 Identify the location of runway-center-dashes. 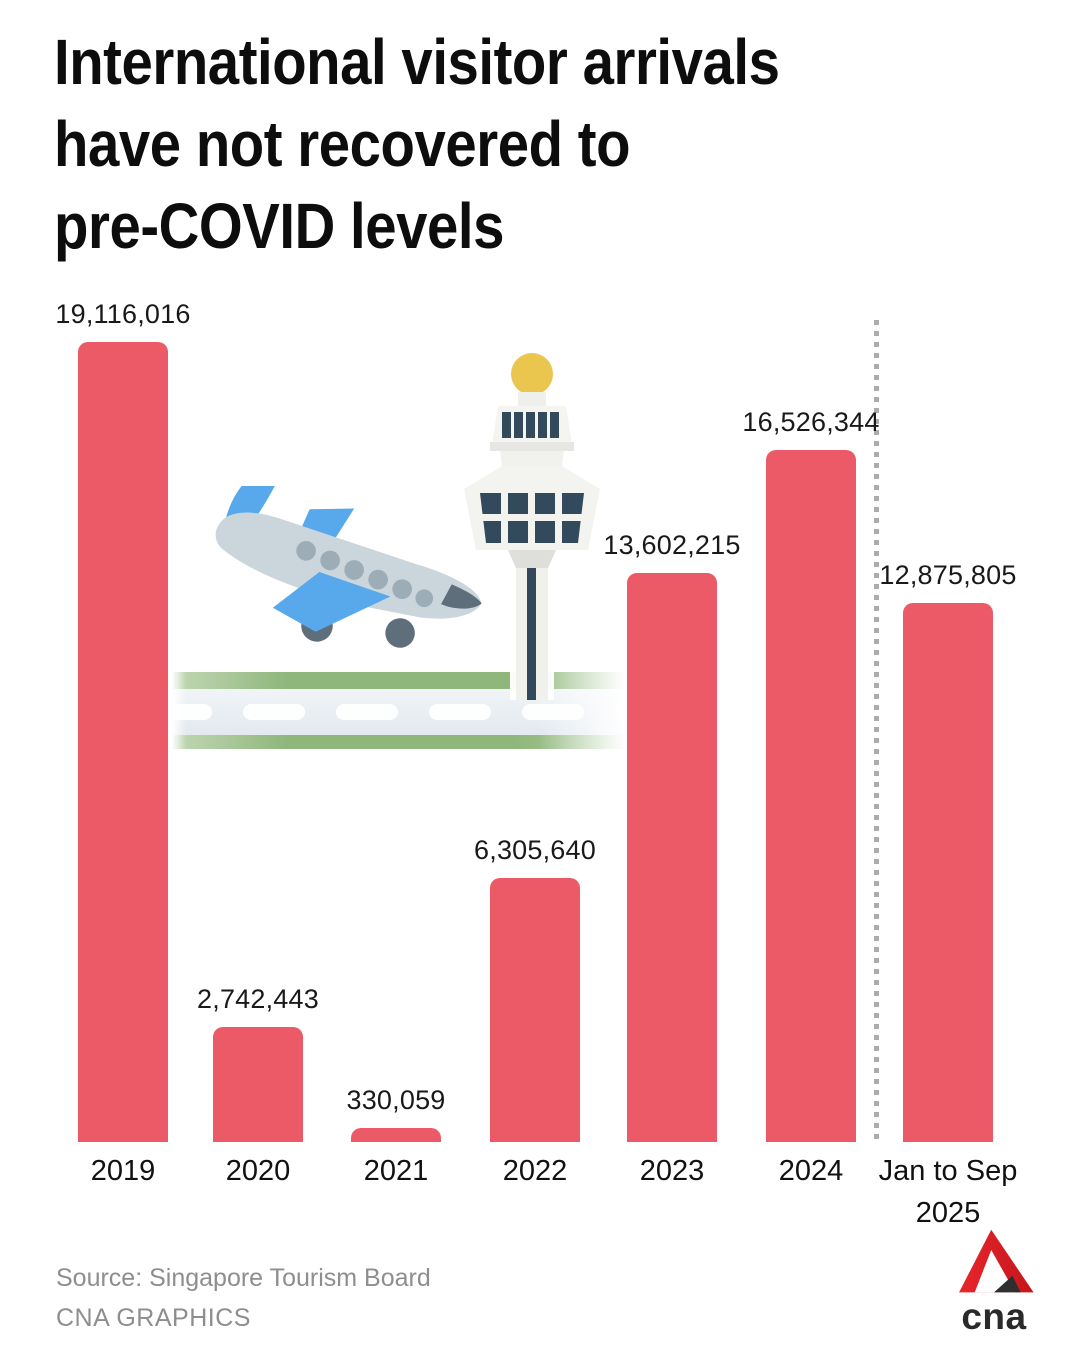
(413, 712).